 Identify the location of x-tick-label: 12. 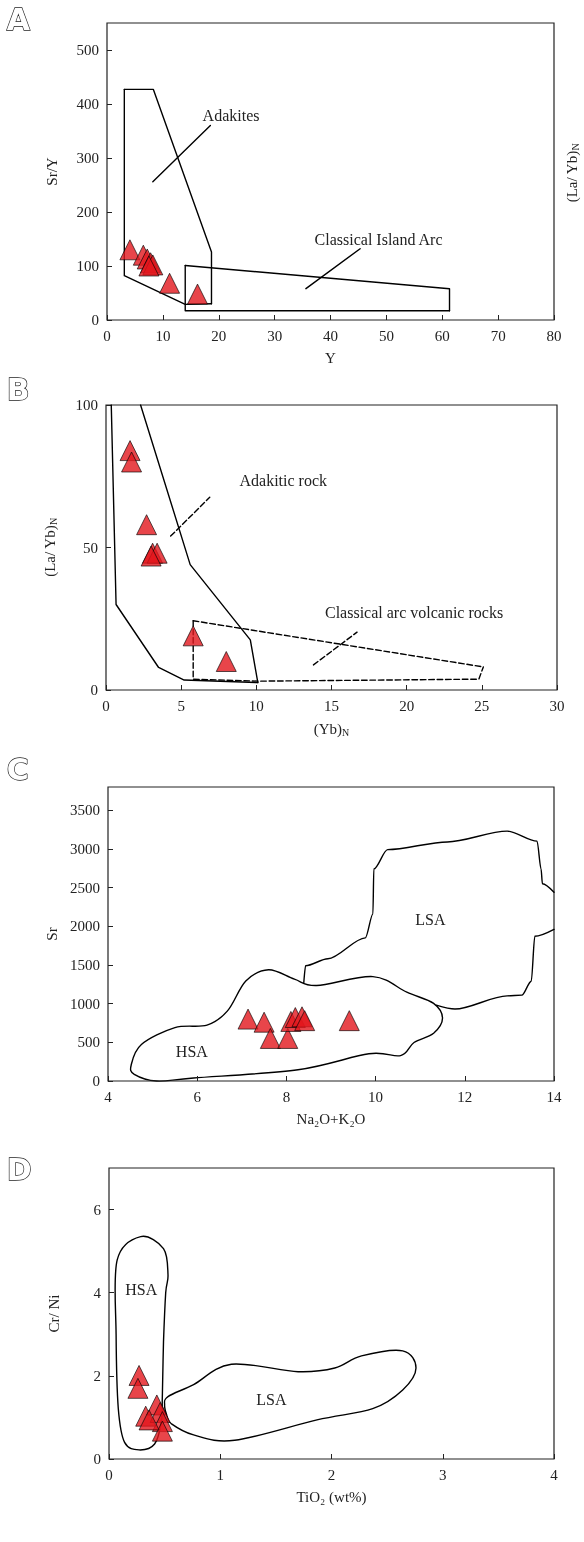
(465, 1096).